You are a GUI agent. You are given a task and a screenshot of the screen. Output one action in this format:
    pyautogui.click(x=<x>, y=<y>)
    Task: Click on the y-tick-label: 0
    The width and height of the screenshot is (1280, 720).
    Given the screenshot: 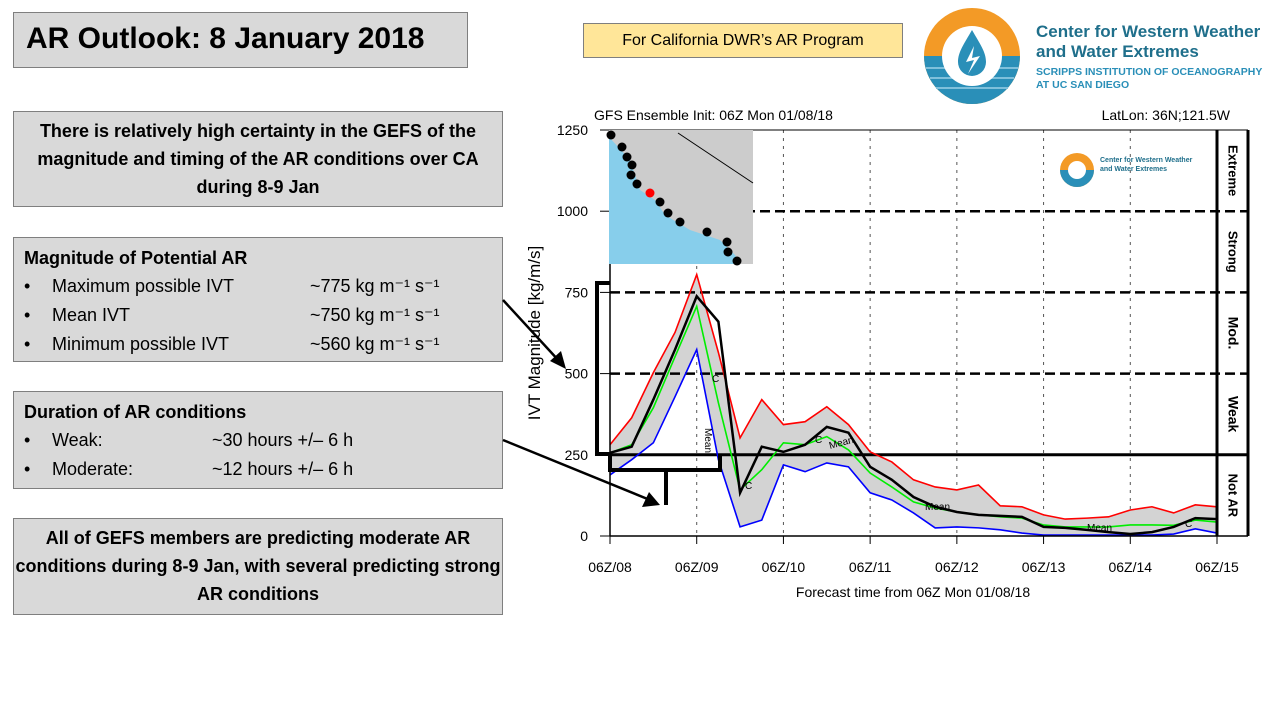 What is the action you would take?
    pyautogui.click(x=584, y=536)
    